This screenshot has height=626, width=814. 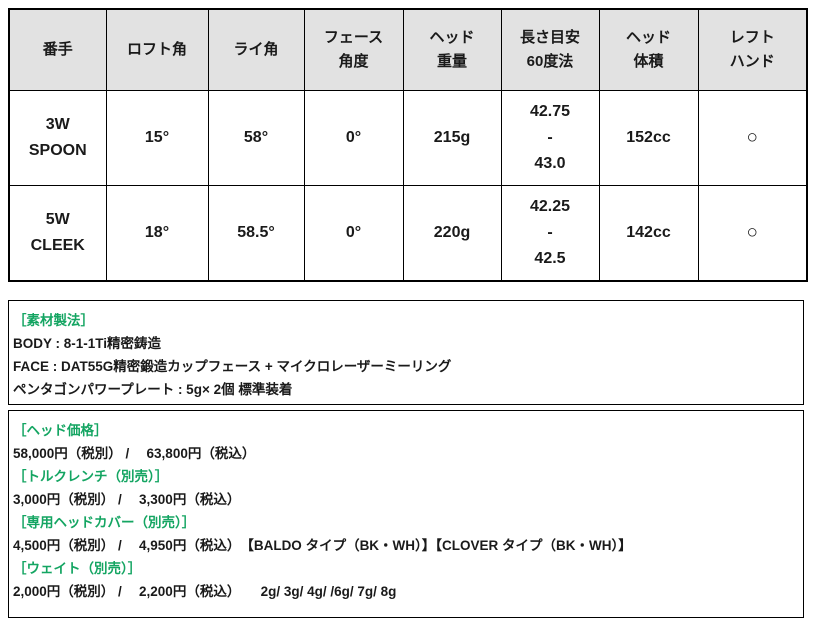 I want to click on cell-length-guide: 42.75 - 43.0, so click(x=550, y=138).